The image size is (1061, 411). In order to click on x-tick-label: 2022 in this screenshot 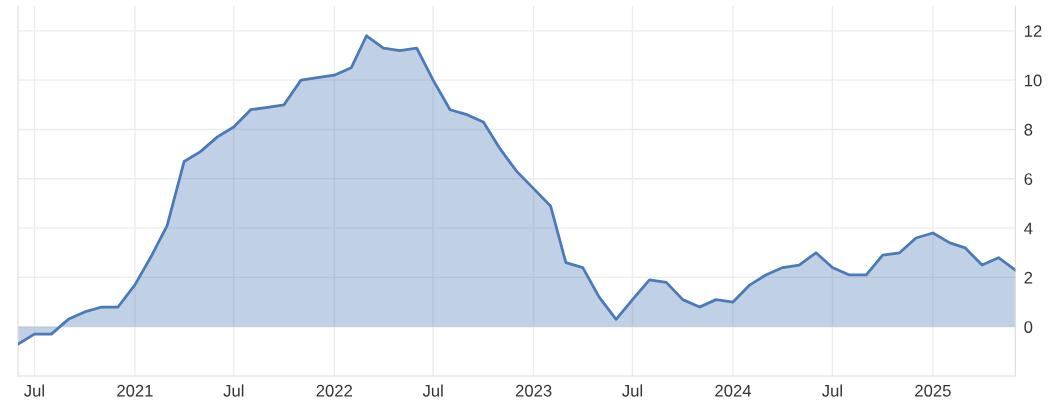, I will do `click(334, 390)`.